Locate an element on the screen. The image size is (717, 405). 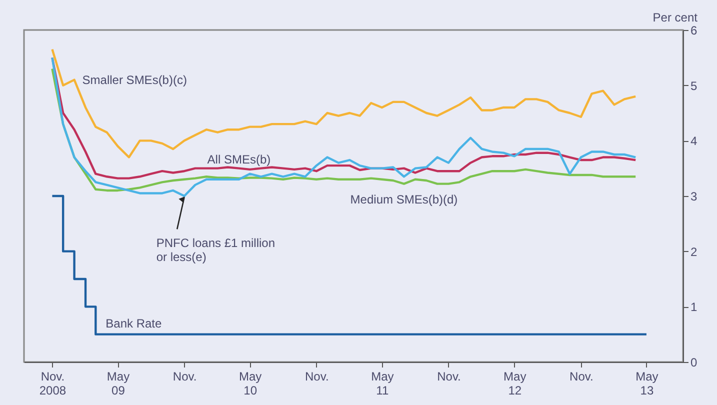
series-label: Smaller SMEs(b)(c) is located at coordinates (134, 79).